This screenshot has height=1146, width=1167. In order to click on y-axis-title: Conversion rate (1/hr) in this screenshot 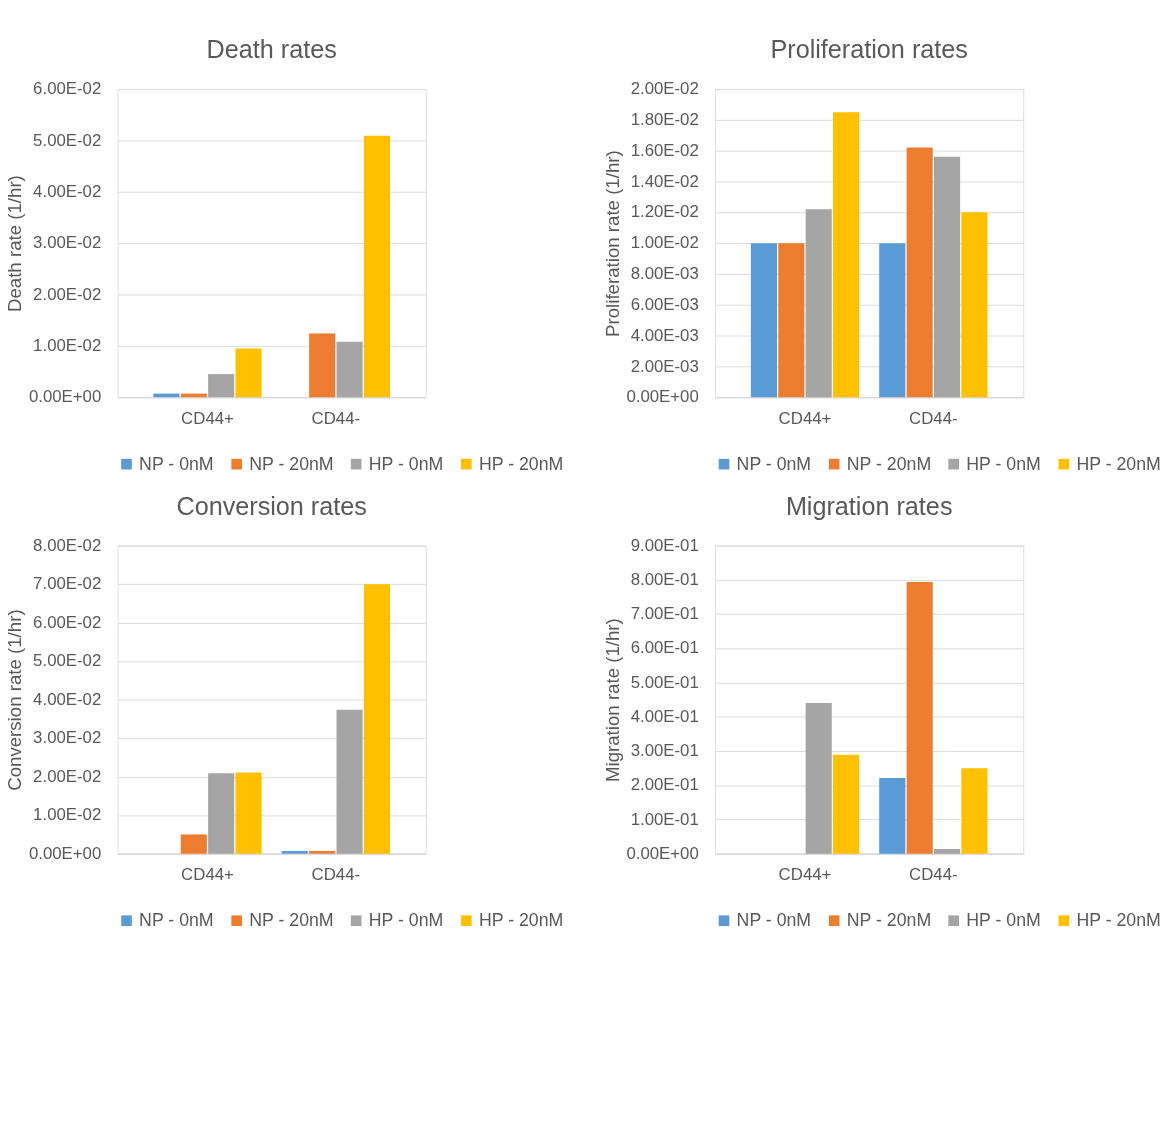, I will do `click(15, 700)`.